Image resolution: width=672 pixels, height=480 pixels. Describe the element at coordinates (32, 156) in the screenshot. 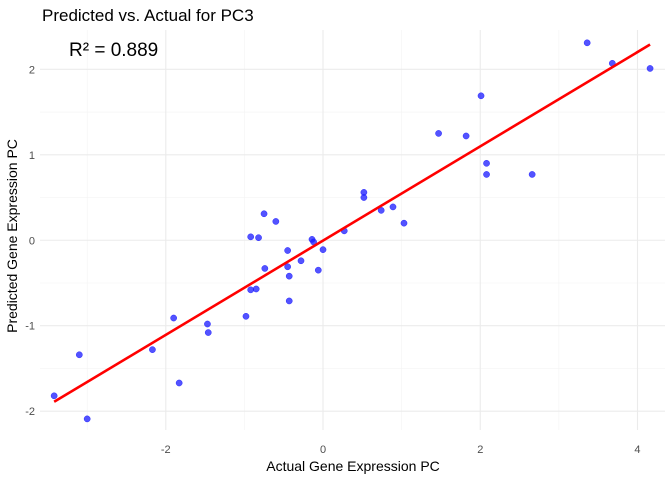

I see `y-tick-label: 1` at that location.